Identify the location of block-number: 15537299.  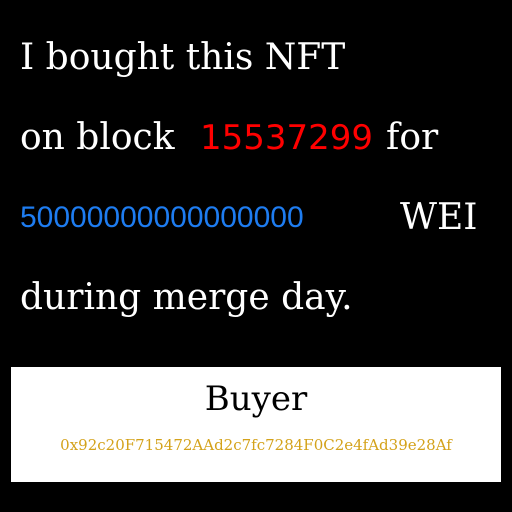
(287, 138).